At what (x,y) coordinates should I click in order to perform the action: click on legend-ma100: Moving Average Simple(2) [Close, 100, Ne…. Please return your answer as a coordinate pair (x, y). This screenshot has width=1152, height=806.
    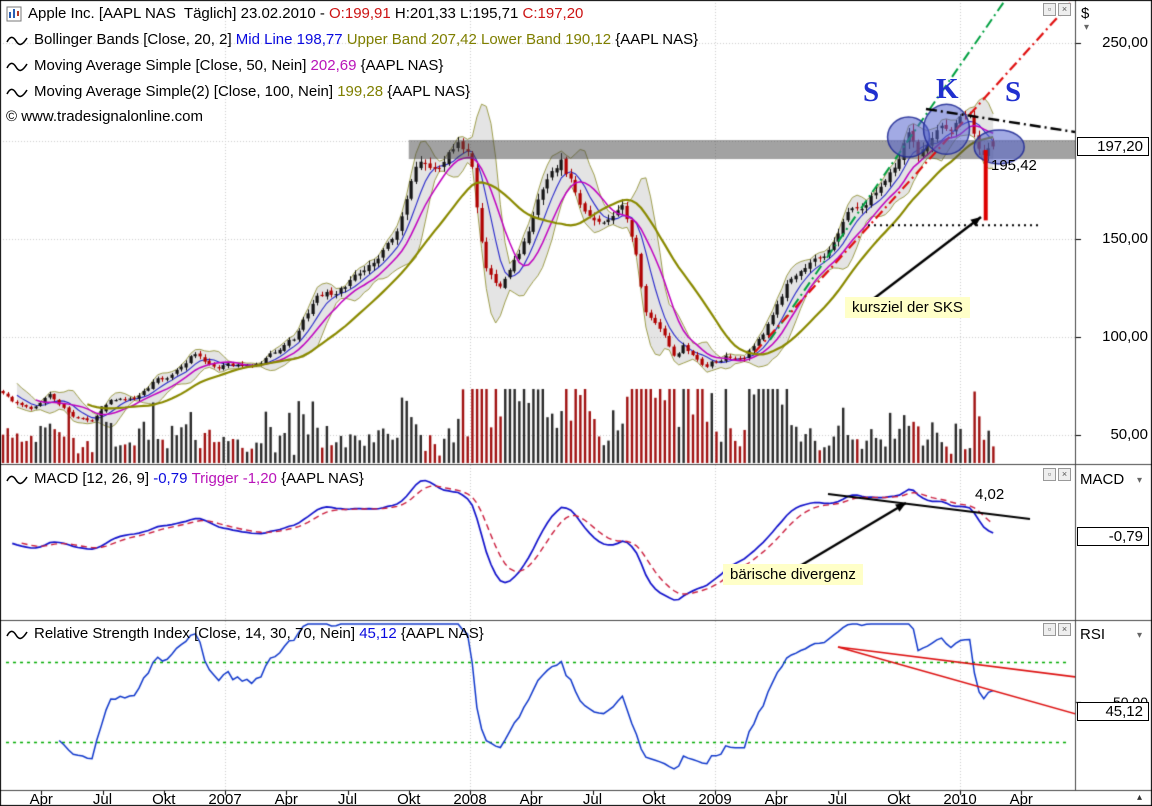
    Looking at the image, I should click on (238, 91).